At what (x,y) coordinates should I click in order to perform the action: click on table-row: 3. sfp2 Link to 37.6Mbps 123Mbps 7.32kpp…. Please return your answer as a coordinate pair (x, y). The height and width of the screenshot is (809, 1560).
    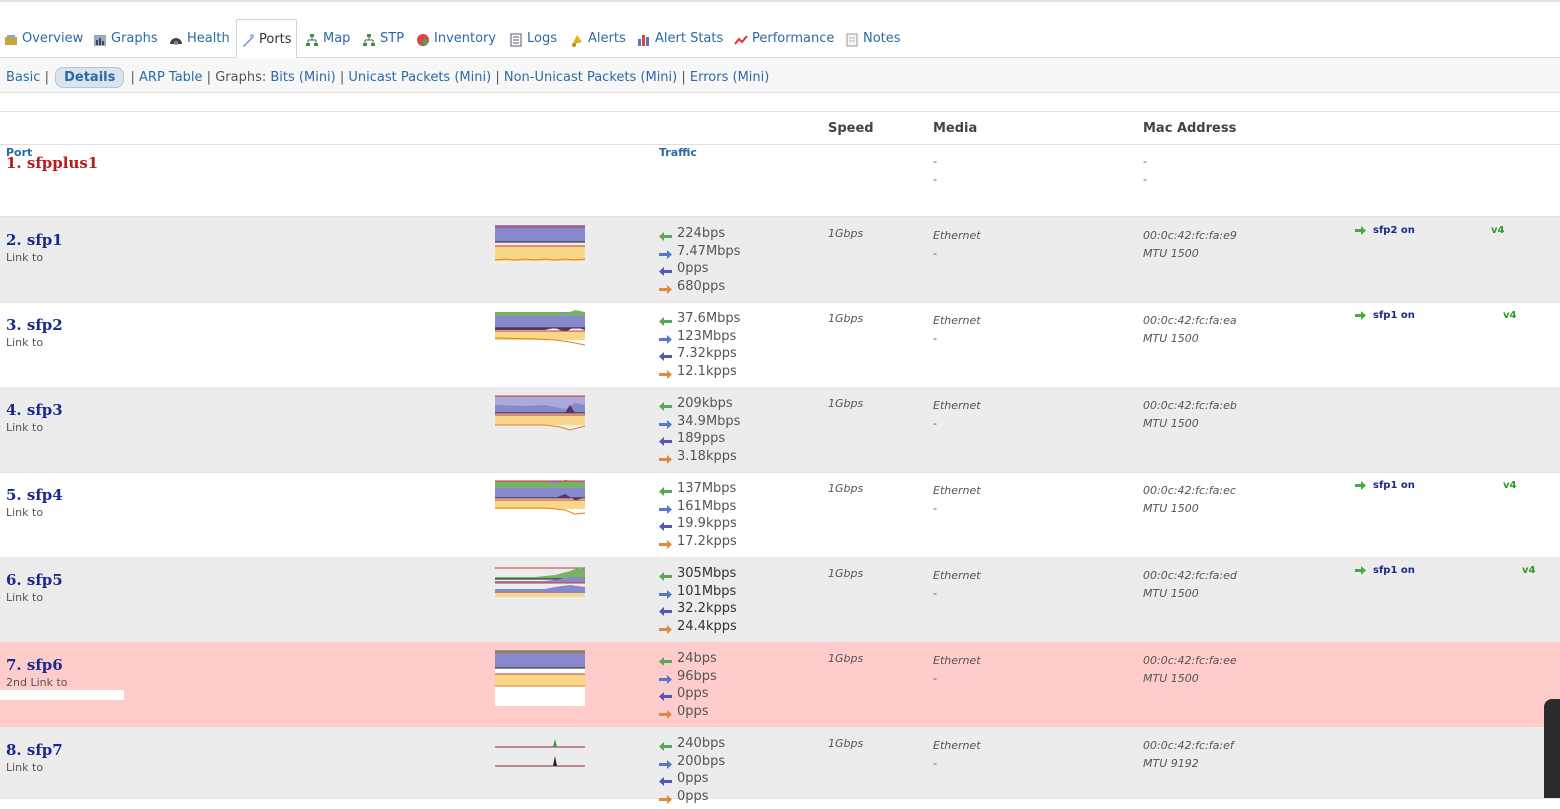
    Looking at the image, I should click on (780, 345).